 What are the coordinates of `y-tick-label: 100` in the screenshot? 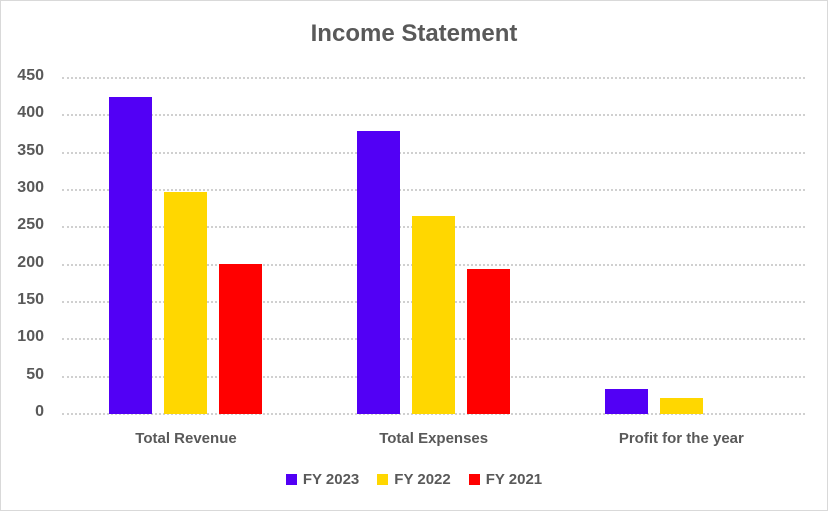 It's located at (30, 337).